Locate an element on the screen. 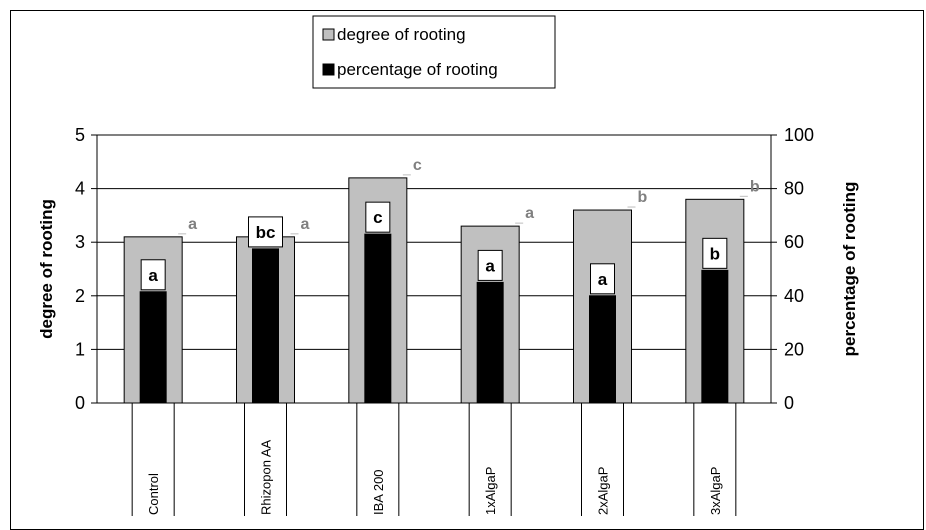  sig-label-percentage: c is located at coordinates (377, 217).